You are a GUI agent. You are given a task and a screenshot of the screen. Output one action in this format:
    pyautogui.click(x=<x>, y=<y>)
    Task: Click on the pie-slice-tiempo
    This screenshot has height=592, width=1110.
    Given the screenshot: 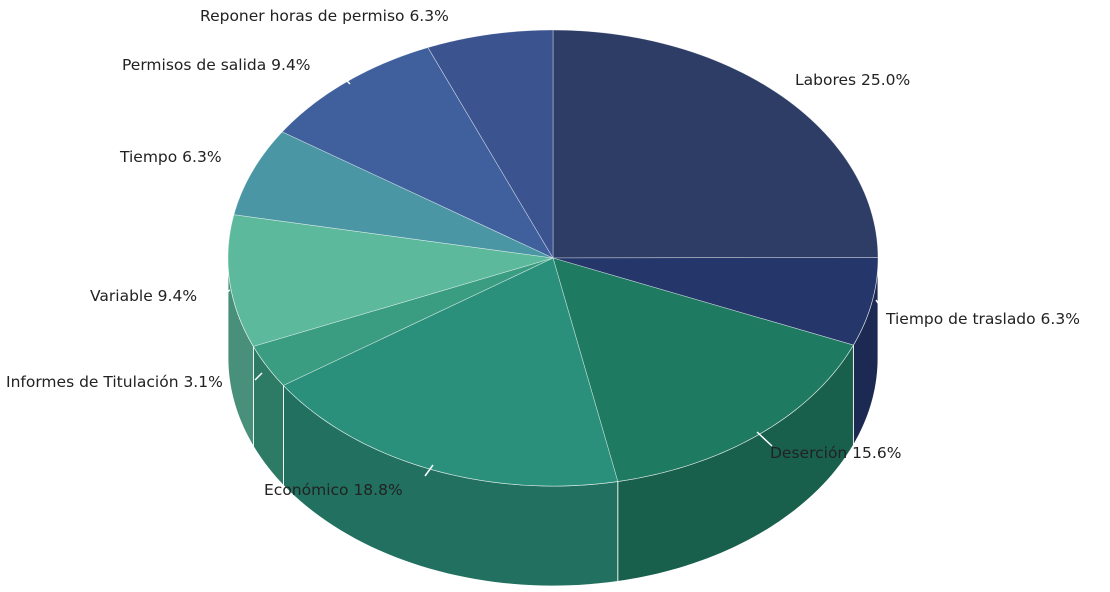 What is the action you would take?
    pyautogui.click(x=393, y=195)
    